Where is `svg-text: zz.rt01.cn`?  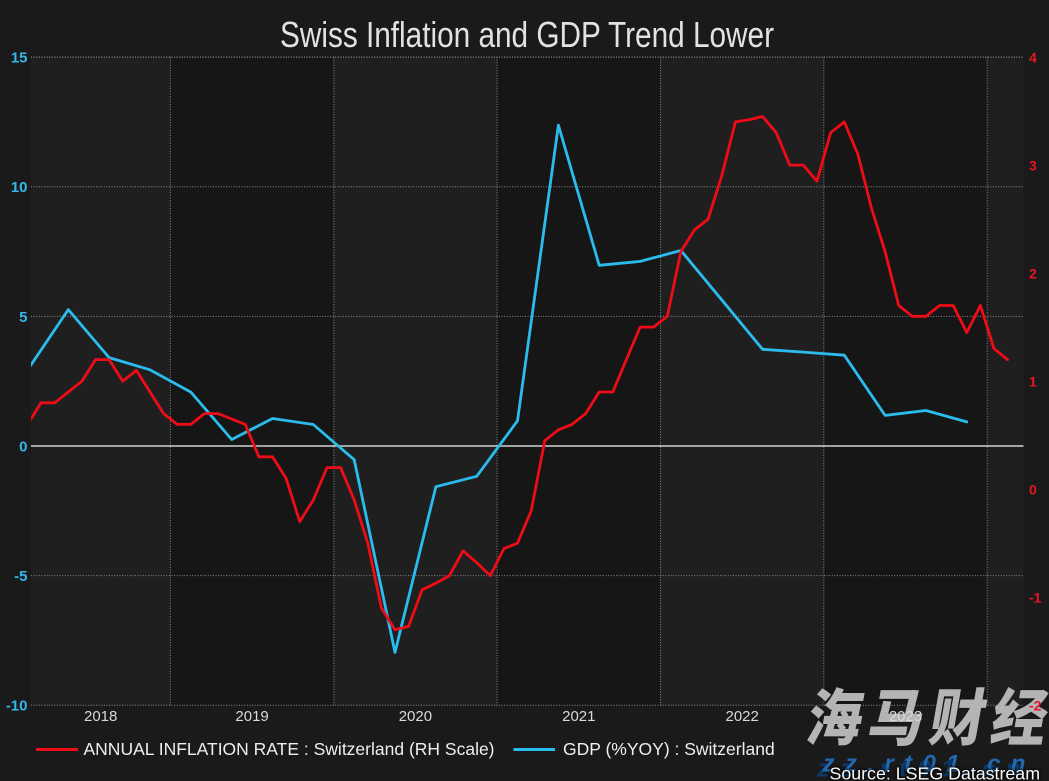
svg-text: zz.rt01.cn is located at coordinates (929, 764).